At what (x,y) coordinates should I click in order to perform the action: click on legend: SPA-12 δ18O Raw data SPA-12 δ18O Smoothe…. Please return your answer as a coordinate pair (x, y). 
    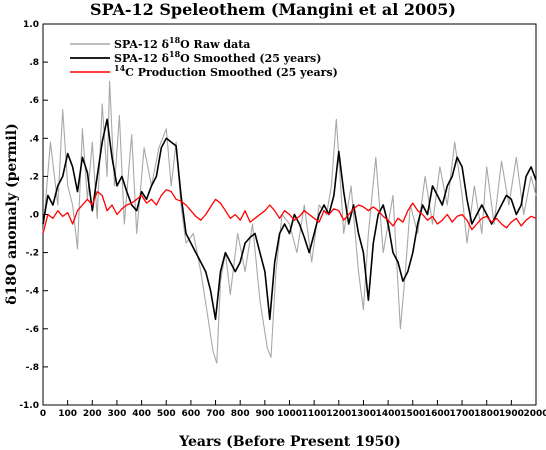
    Looking at the image, I should click on (204, 57).